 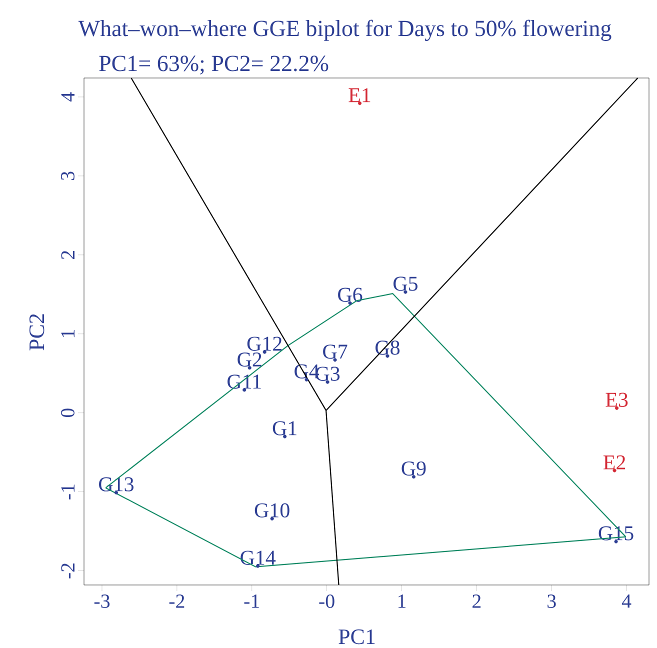 I want to click on x-tick-label: -1, so click(x=251, y=601).